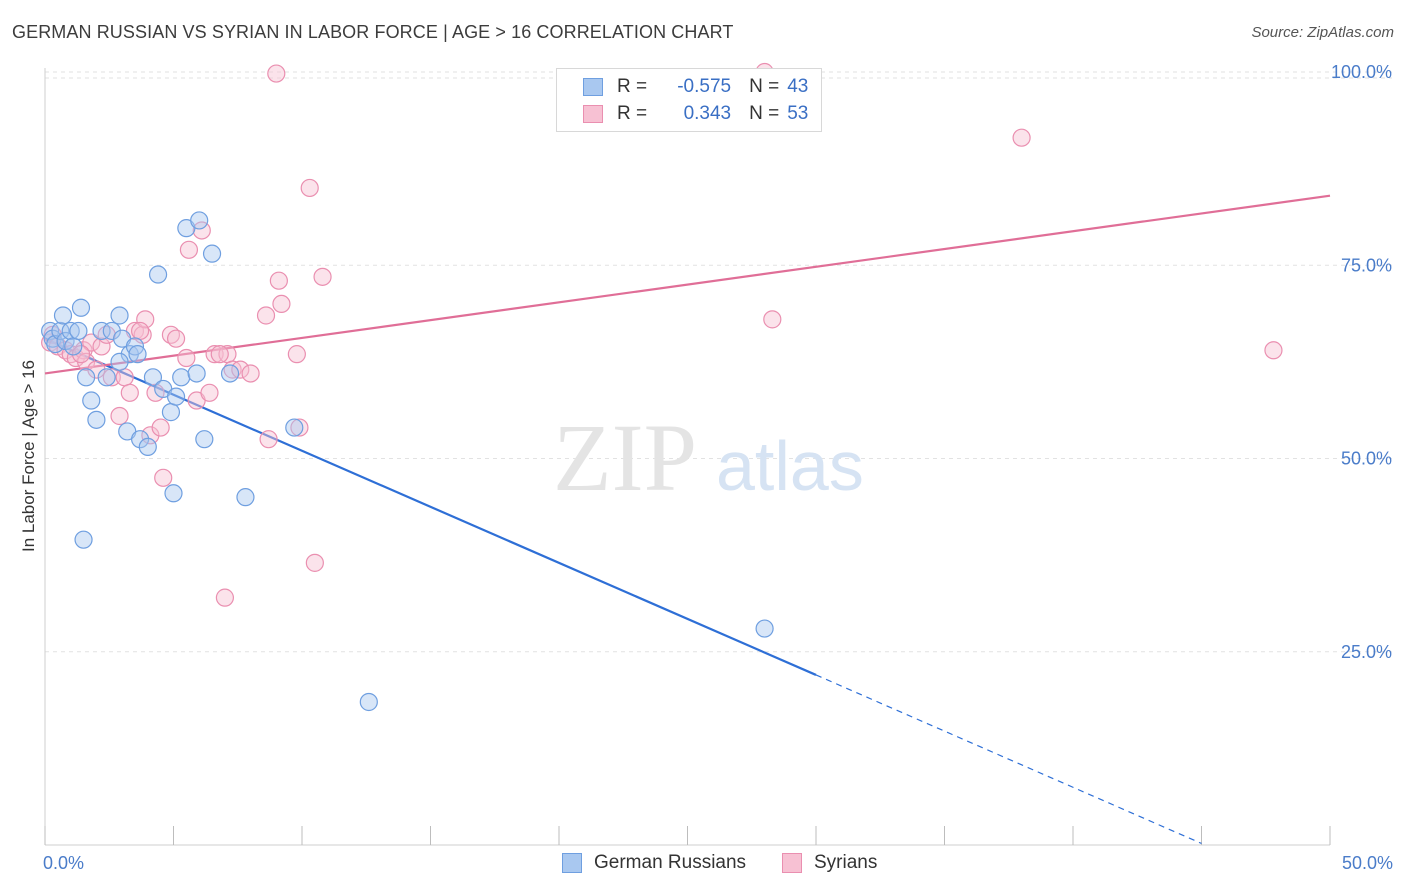  I want to click on y-tick-label: 75.0%, so click(1366, 265).